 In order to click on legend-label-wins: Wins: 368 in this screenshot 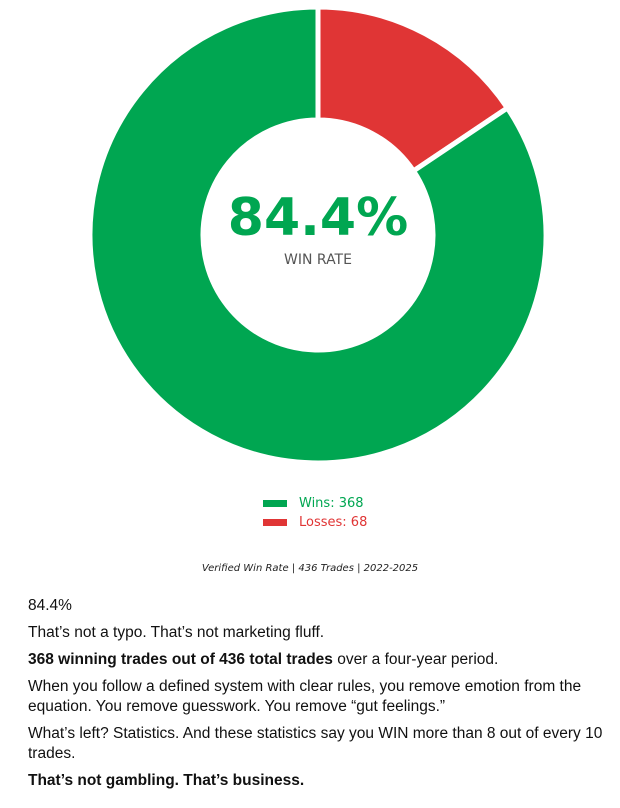, I will do `click(331, 503)`.